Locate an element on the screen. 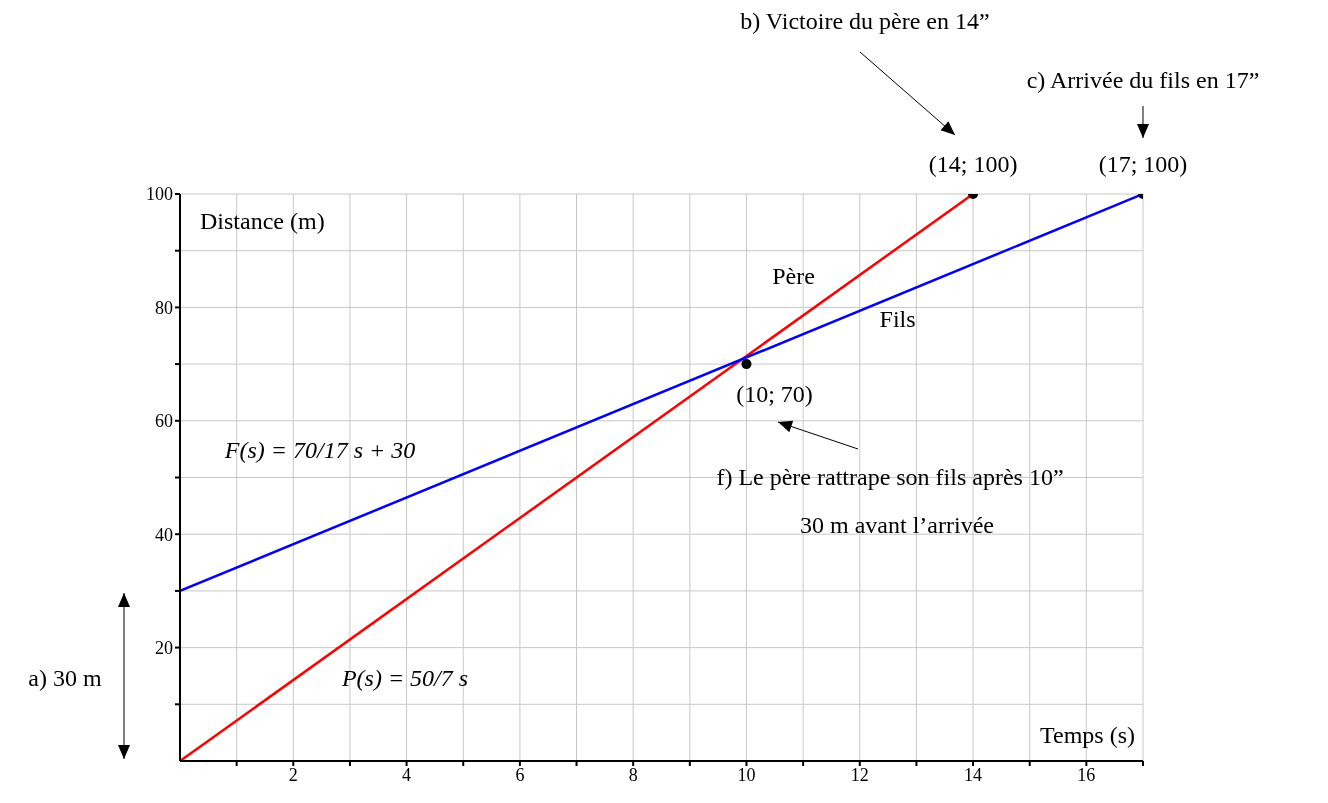 This screenshot has width=1328, height=803. annotation: 30 m avant l’arrivée is located at coordinates (897, 525).